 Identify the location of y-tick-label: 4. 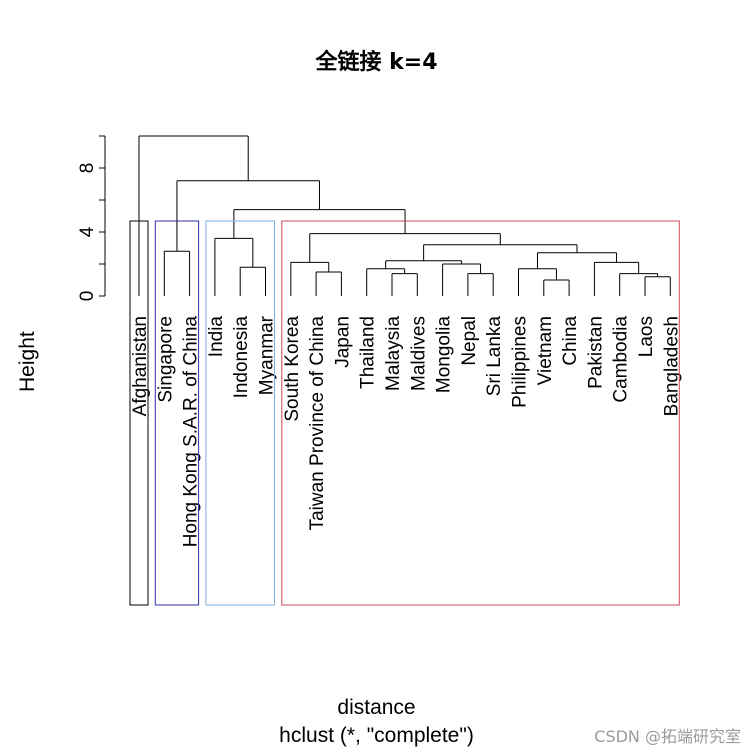
(87, 231).